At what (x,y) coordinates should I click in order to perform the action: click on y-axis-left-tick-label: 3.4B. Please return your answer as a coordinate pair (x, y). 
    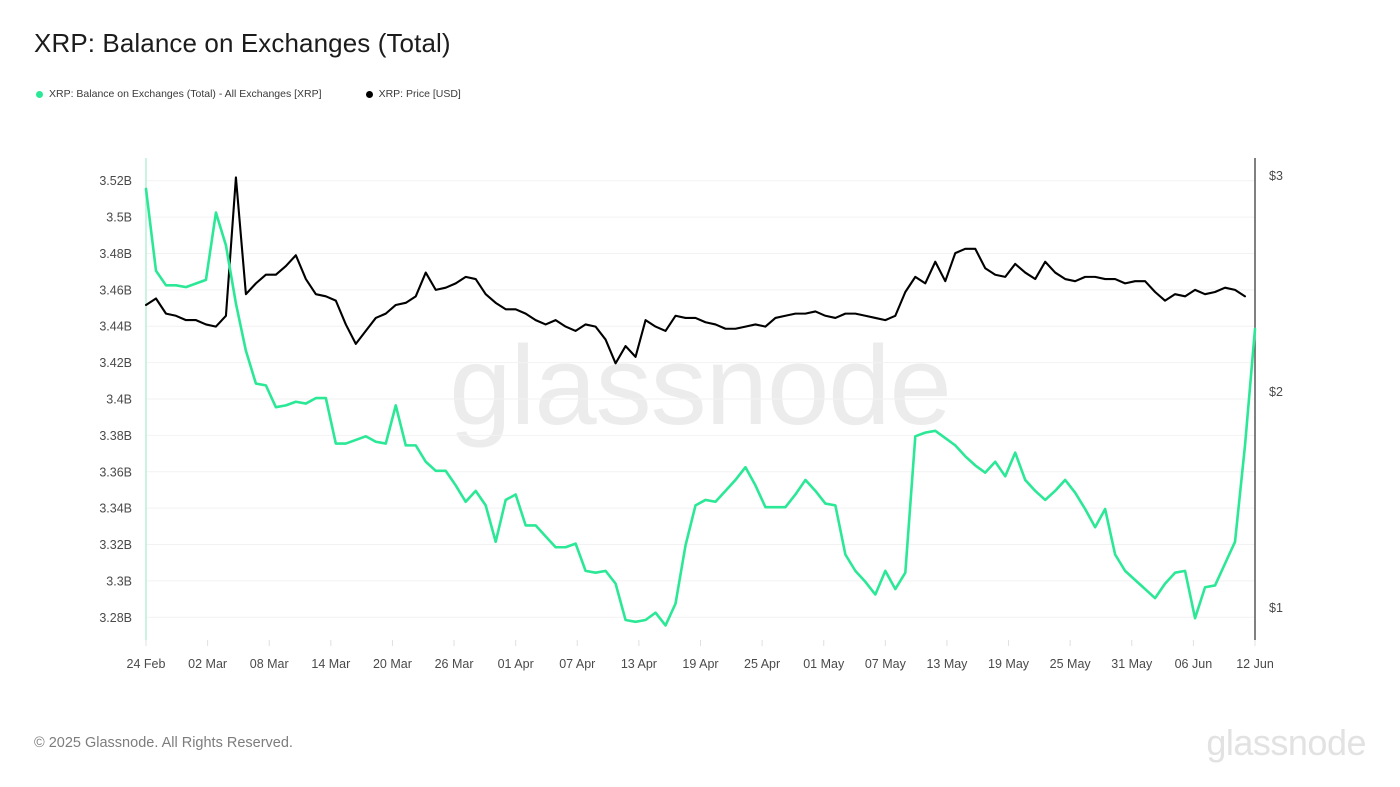
    Looking at the image, I should click on (119, 400).